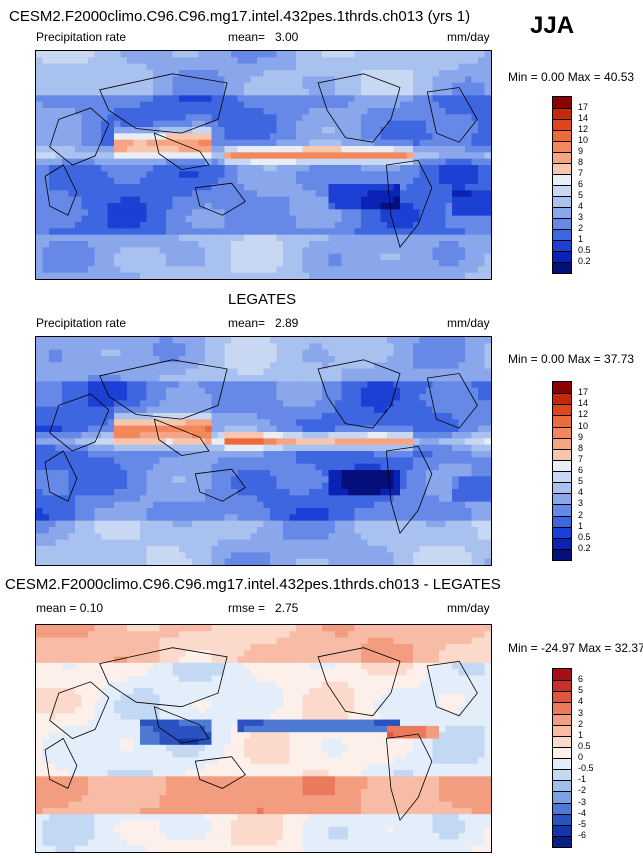 The image size is (643, 858). Describe the element at coordinates (81, 323) in the screenshot. I see `panel-2-variable-label: Precipitation rate` at that location.